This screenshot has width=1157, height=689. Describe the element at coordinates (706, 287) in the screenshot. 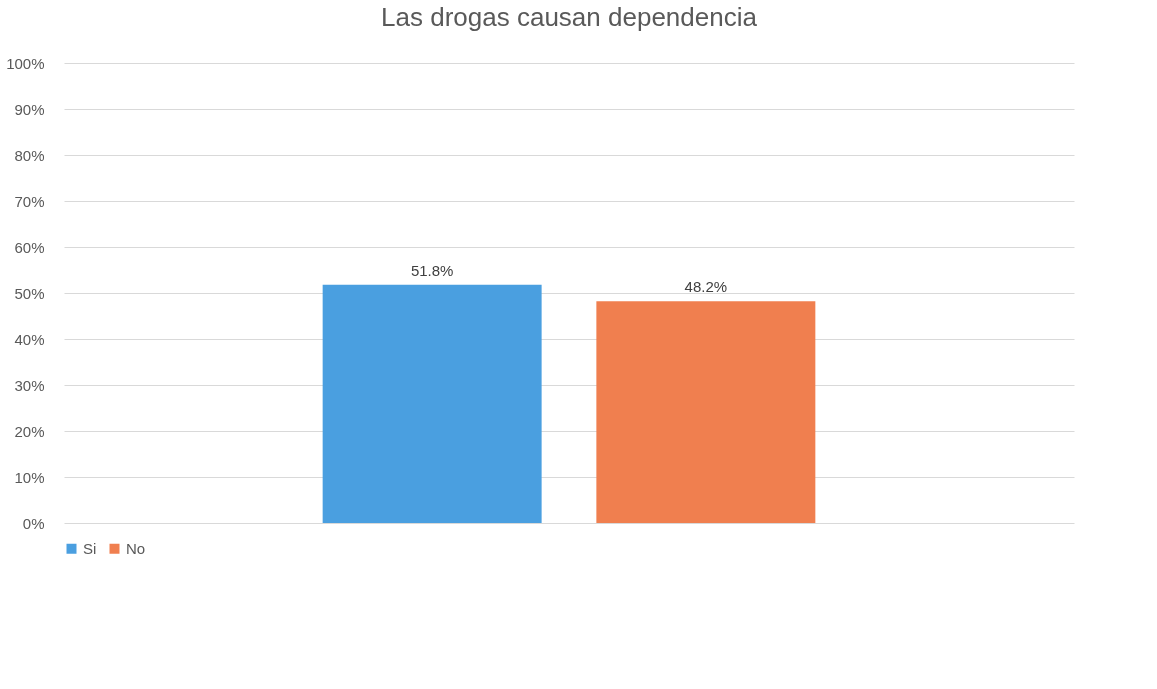

I see `data-label: 48.2%` at that location.